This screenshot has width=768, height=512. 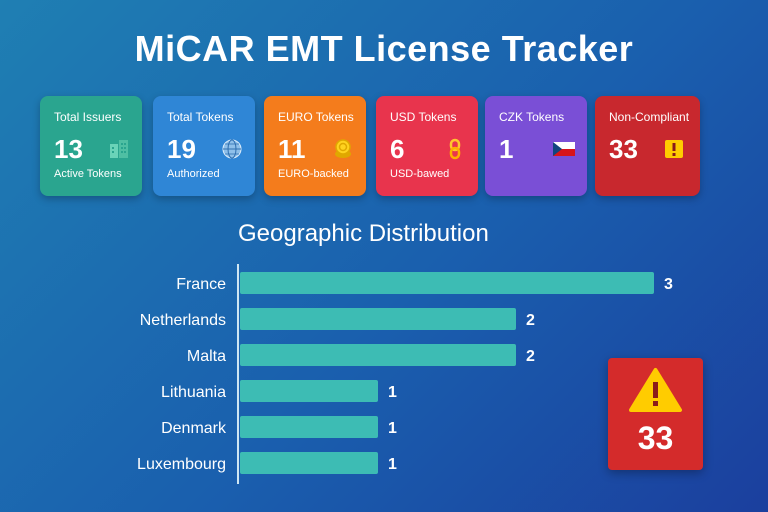 I want to click on card-non-compliant: Non-Compliant 33, so click(x=647, y=146).